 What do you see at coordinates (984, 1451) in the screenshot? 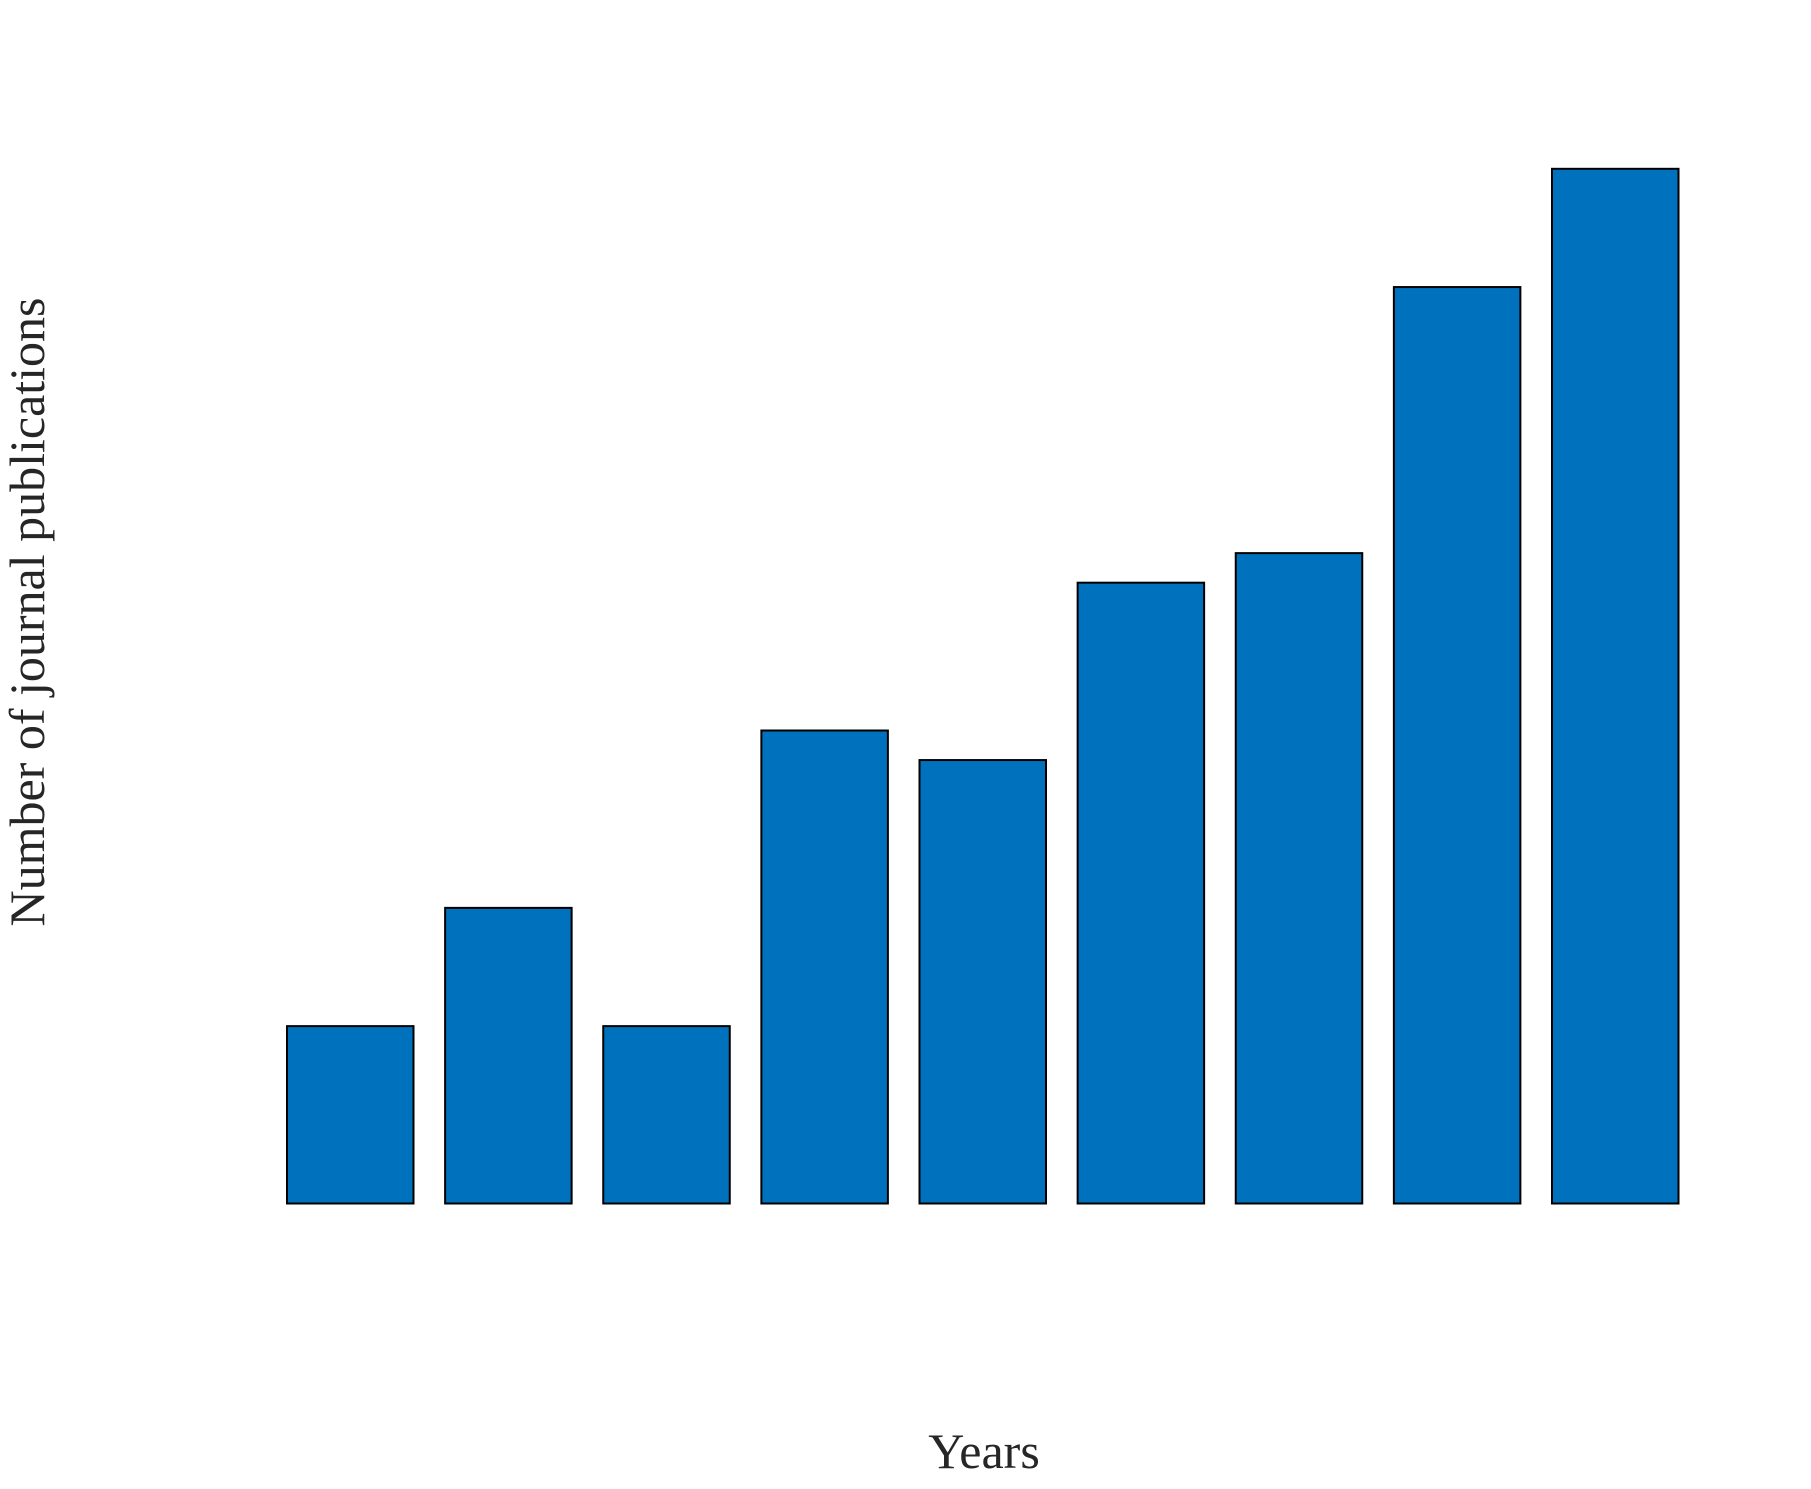
I see `x-axis-title: Years` at bounding box center [984, 1451].